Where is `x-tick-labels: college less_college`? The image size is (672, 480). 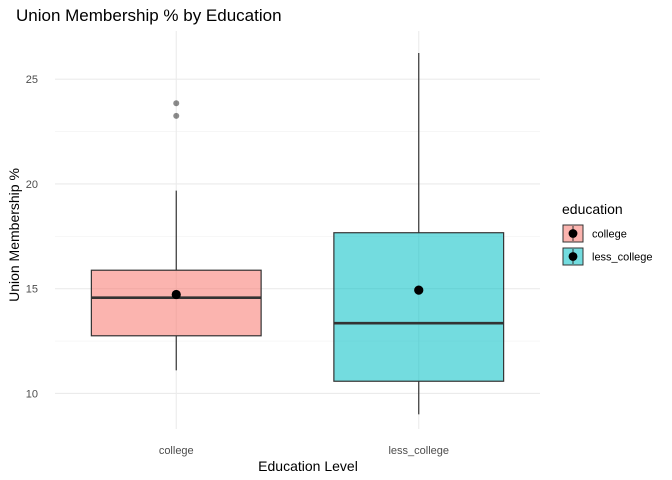
x-tick-labels: college less_college is located at coordinates (304, 451).